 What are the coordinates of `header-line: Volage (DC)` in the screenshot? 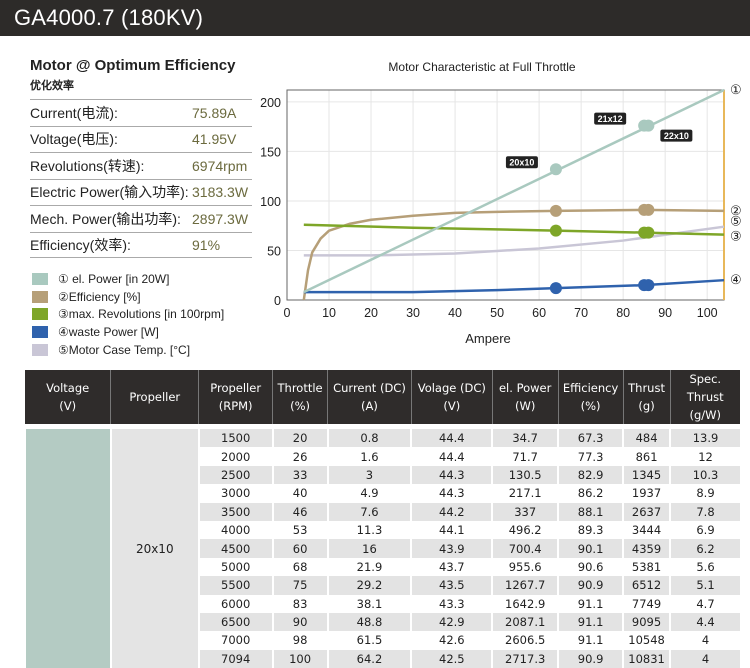 It's located at (451, 388).